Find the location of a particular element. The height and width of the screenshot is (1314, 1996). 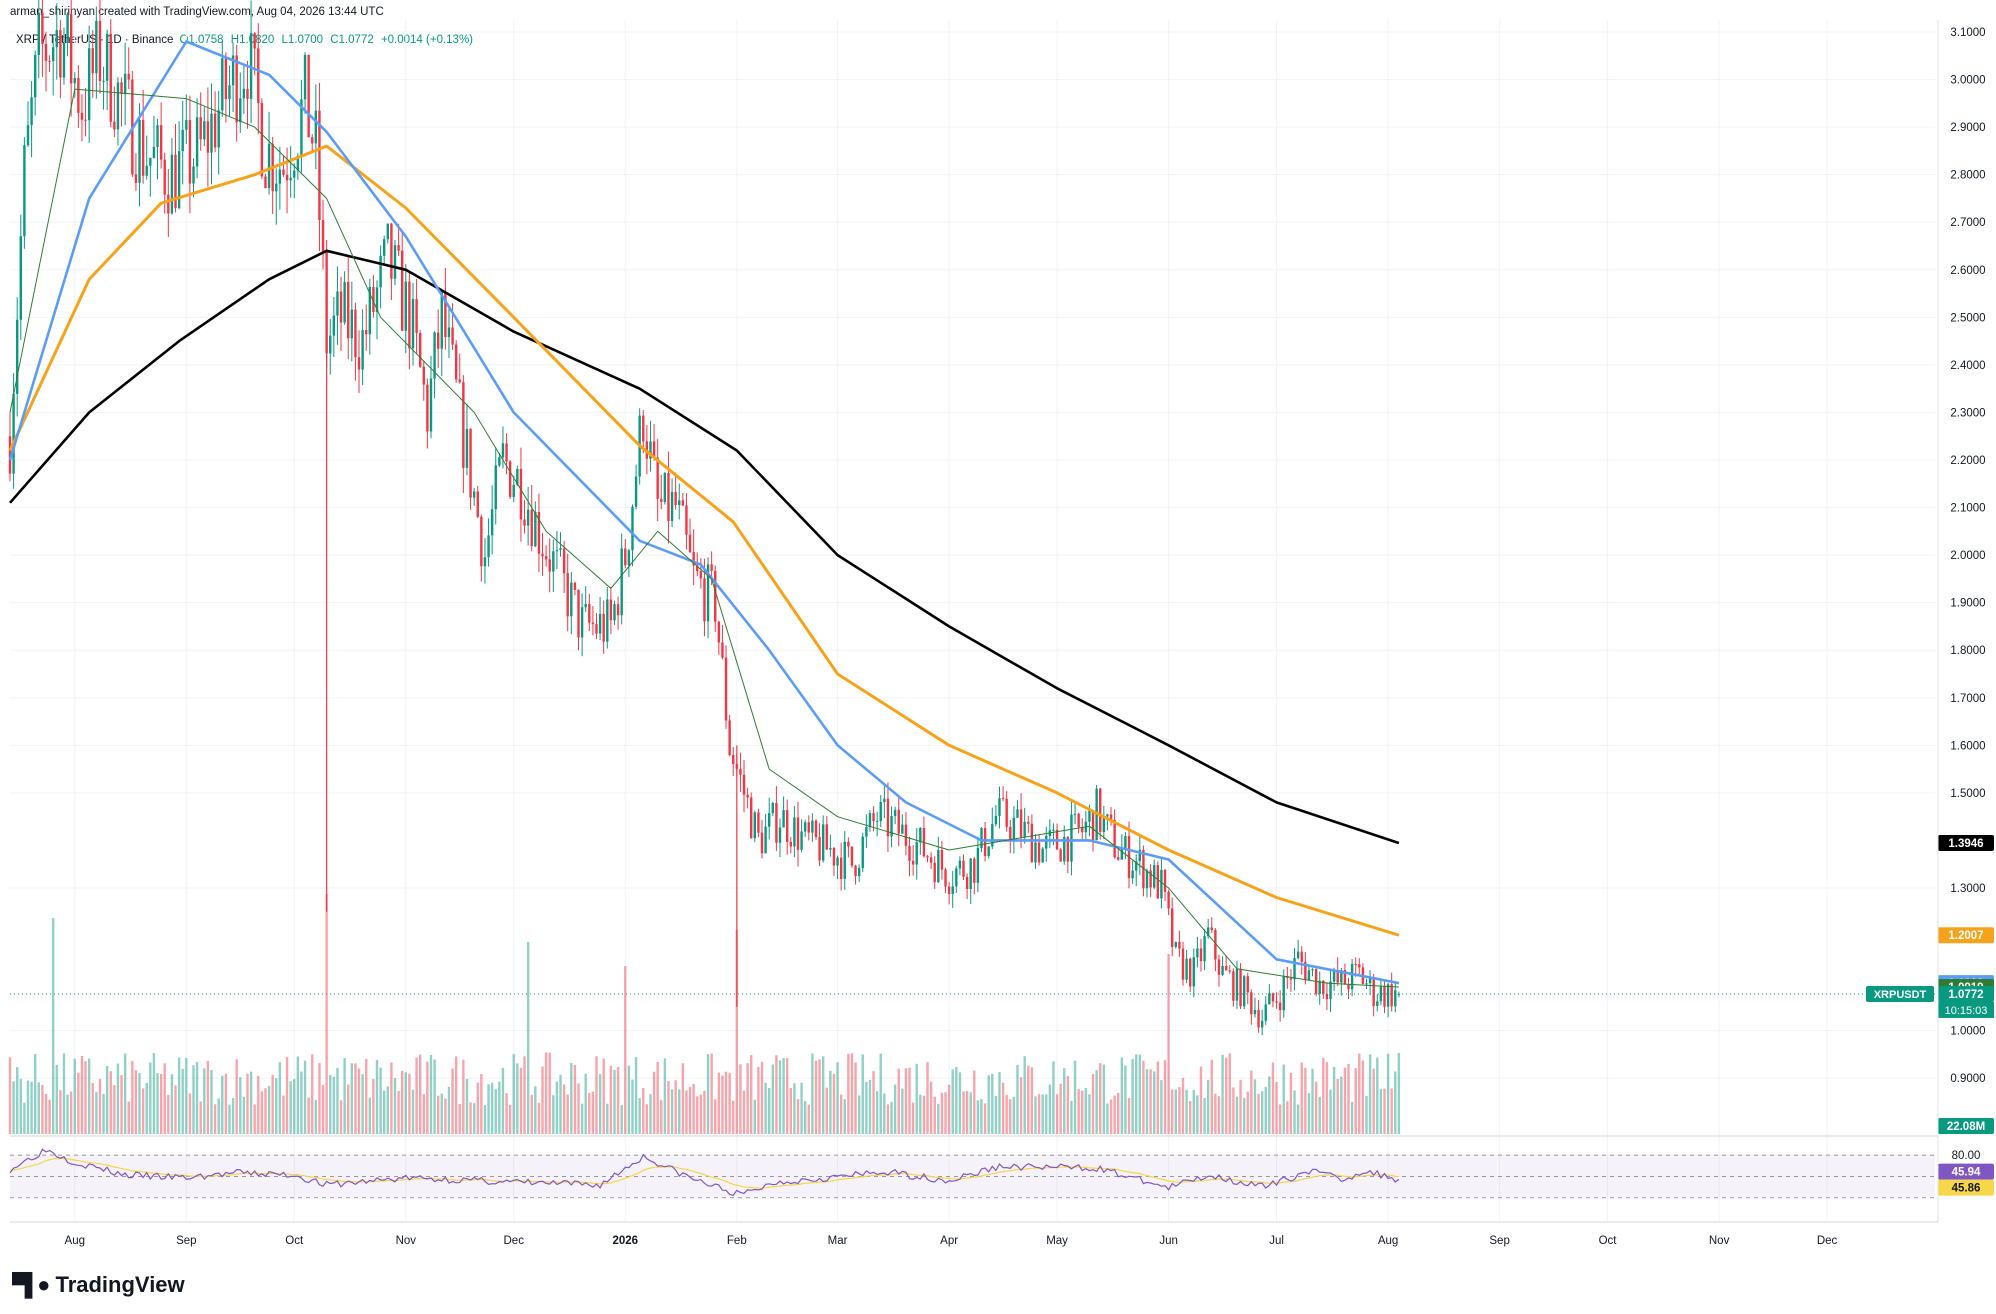

volume-pane is located at coordinates (704, 1014).